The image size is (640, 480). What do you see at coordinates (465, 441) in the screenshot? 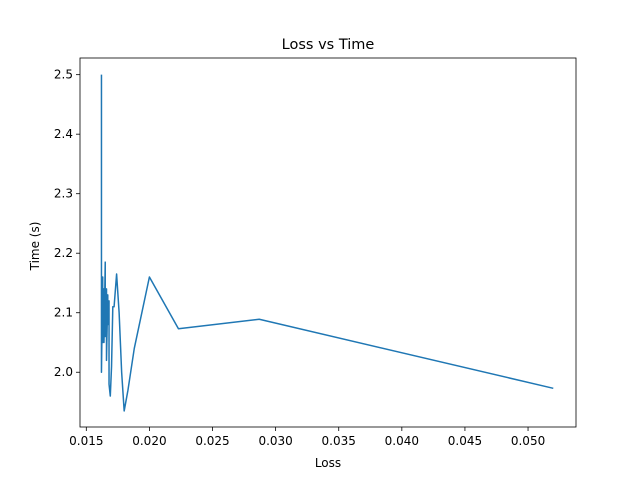
I see `x-tick-label: 0.045` at bounding box center [465, 441].